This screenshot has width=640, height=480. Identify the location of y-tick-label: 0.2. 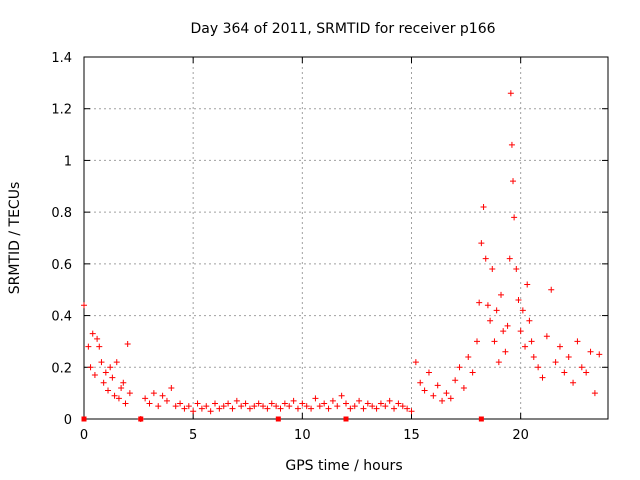
(61, 368).